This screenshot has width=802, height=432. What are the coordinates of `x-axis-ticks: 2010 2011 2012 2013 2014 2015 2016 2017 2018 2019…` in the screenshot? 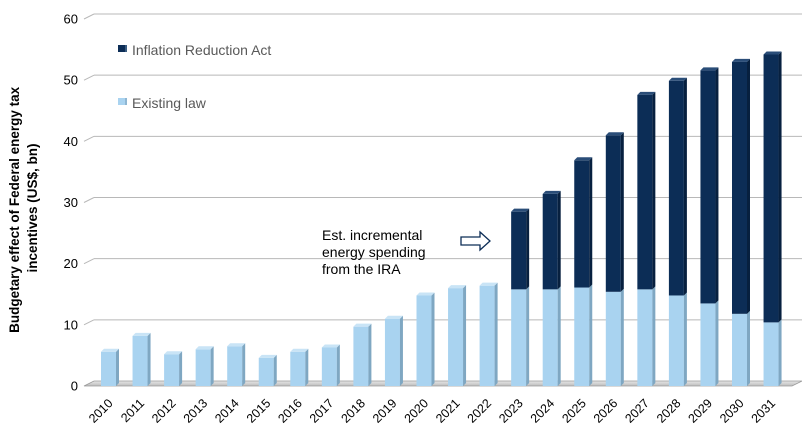 It's located at (432, 411).